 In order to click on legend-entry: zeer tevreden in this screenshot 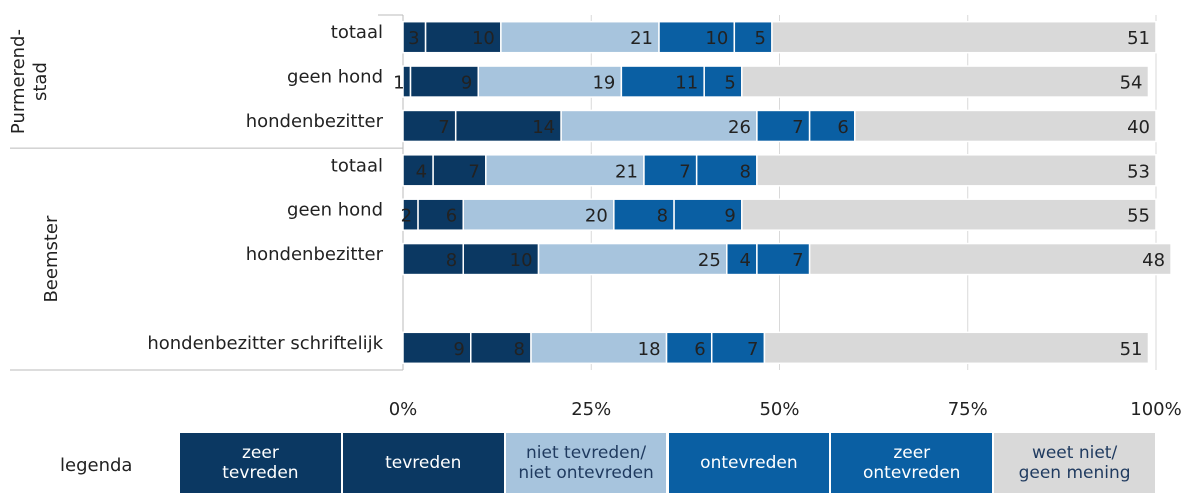, I will do `click(261, 463)`.